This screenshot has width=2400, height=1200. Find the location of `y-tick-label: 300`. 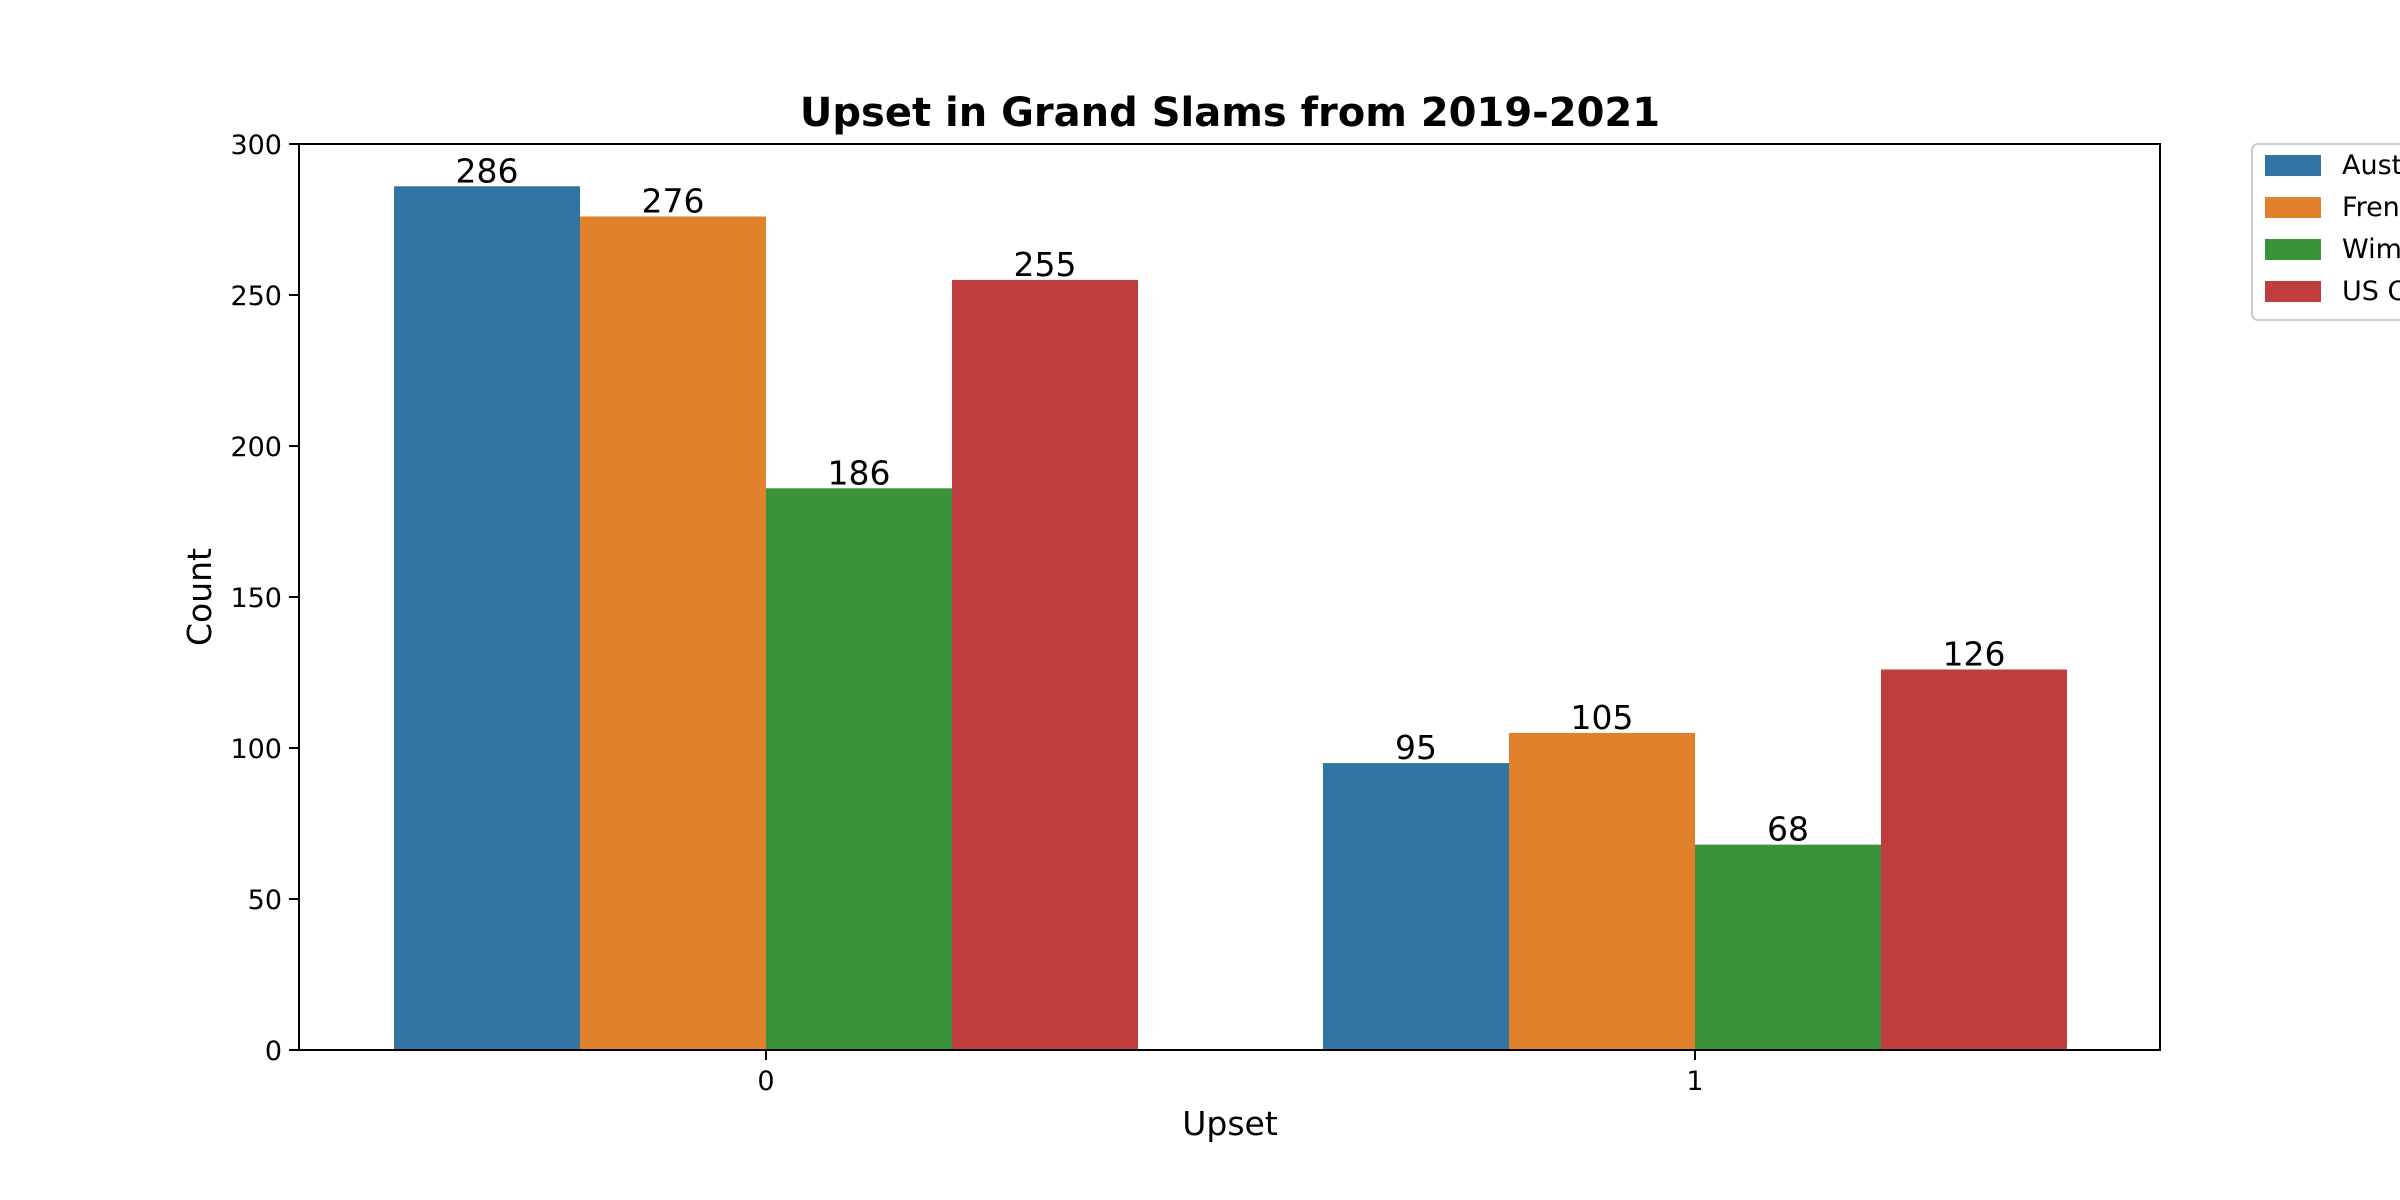

y-tick-label: 300 is located at coordinates (256, 145).